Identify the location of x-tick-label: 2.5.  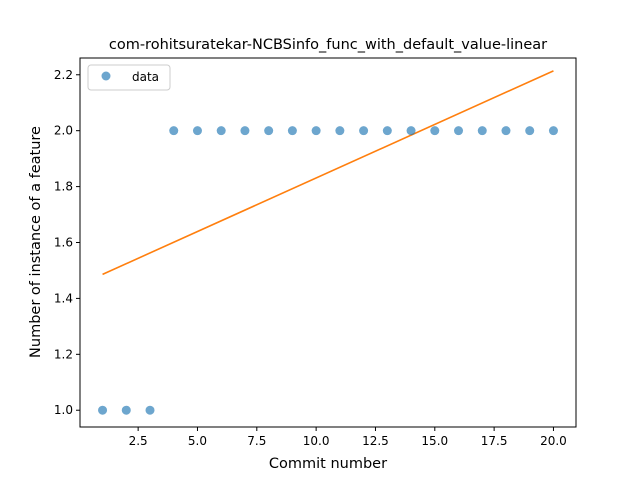
(138, 441).